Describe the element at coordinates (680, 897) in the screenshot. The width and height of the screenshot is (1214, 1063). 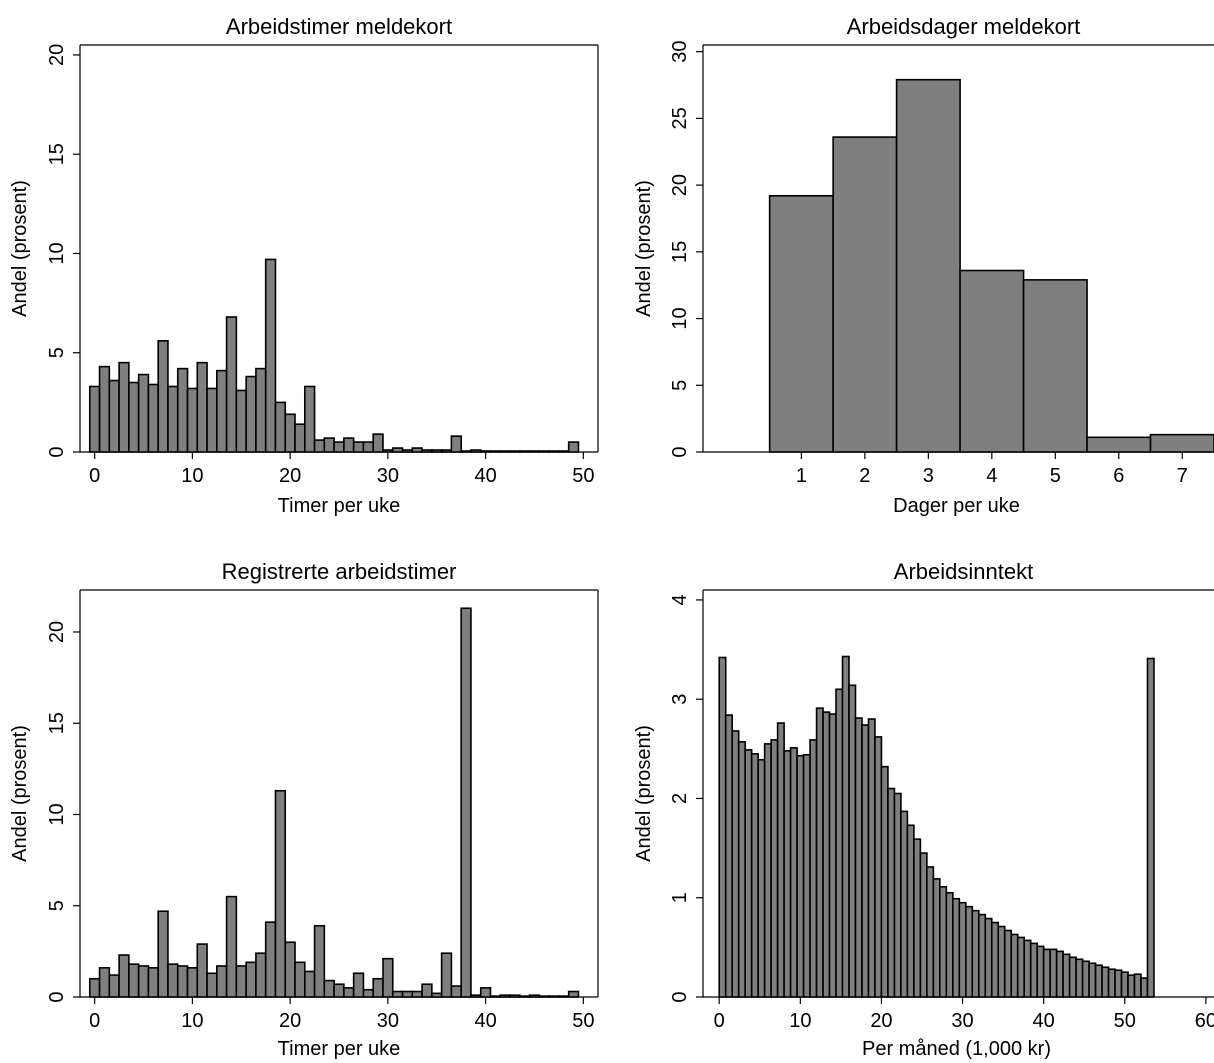
I see `y-tick-label: 1` at that location.